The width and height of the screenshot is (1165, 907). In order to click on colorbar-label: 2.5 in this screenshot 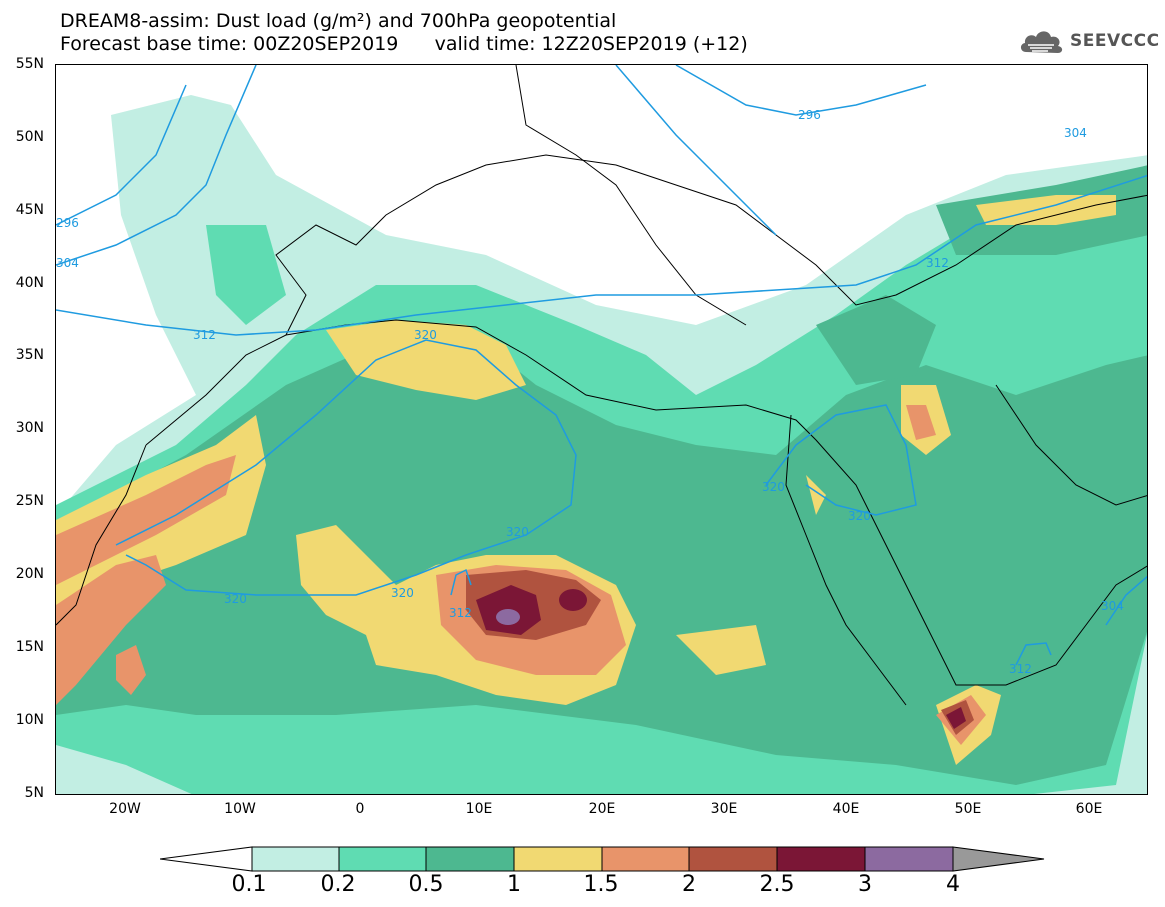, I will do `click(777, 884)`.